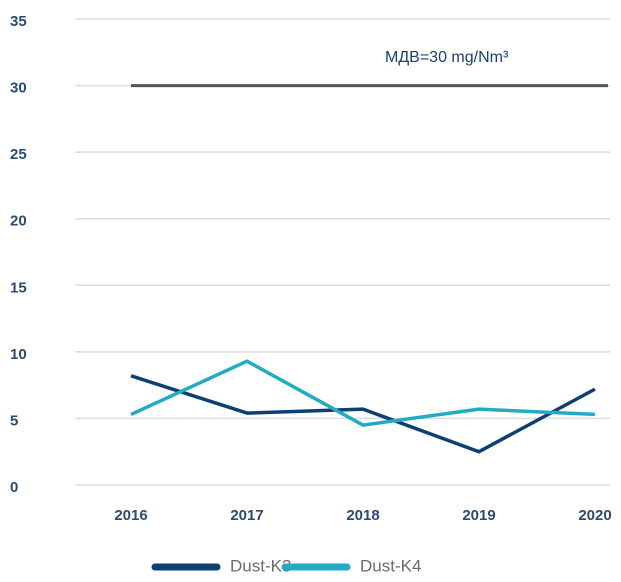 The width and height of the screenshot is (621, 582). I want to click on x-tick-label: 2020, so click(594, 515).